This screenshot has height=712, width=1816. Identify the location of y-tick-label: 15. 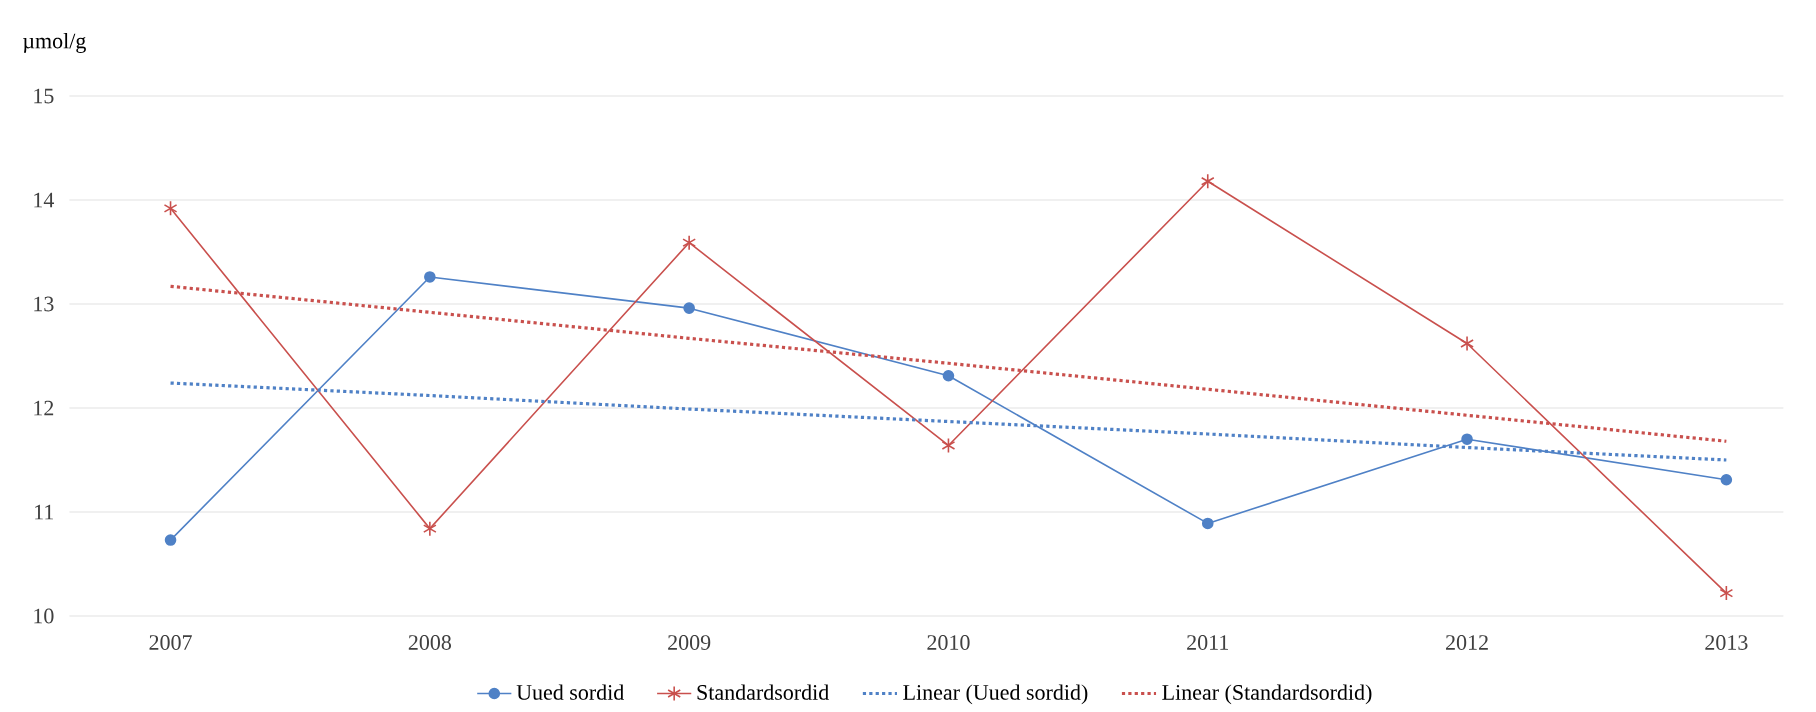
(44, 96).